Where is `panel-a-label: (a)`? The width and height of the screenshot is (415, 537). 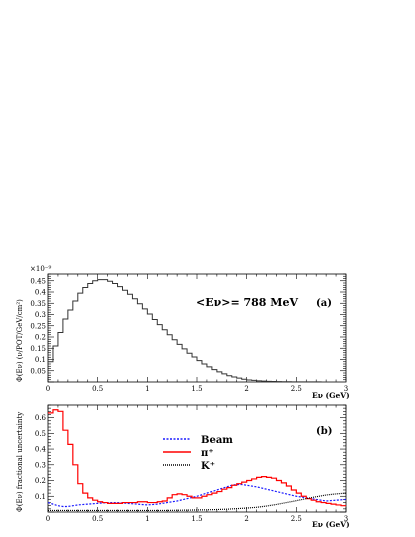
panel-a-label: (a) is located at coordinates (324, 303).